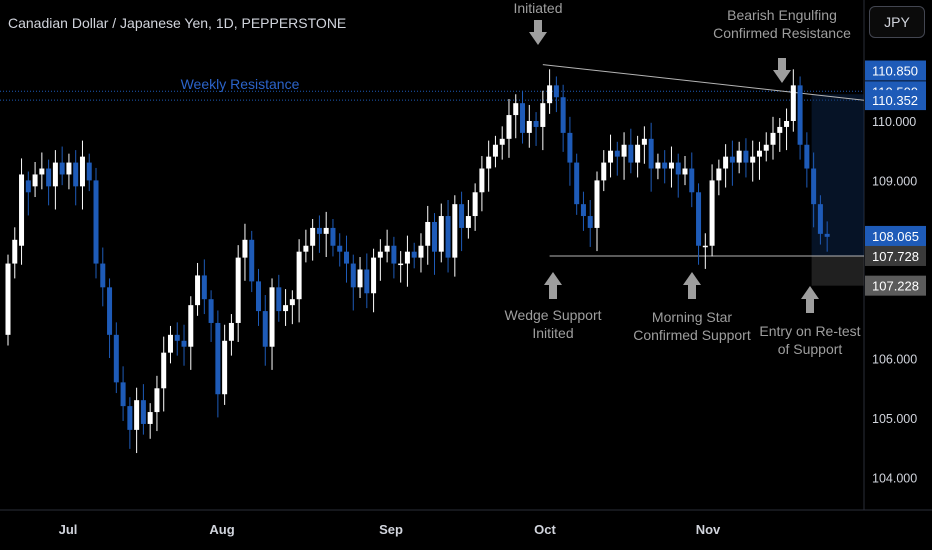 The width and height of the screenshot is (932, 550). What do you see at coordinates (894, 181) in the screenshot?
I see `y-tick-label: 109.000` at bounding box center [894, 181].